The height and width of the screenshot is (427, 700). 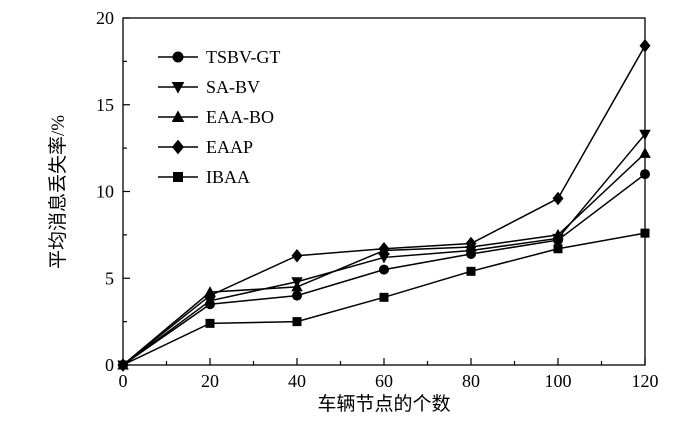 I want to click on legend-label: TSBV-GT, so click(x=243, y=57).